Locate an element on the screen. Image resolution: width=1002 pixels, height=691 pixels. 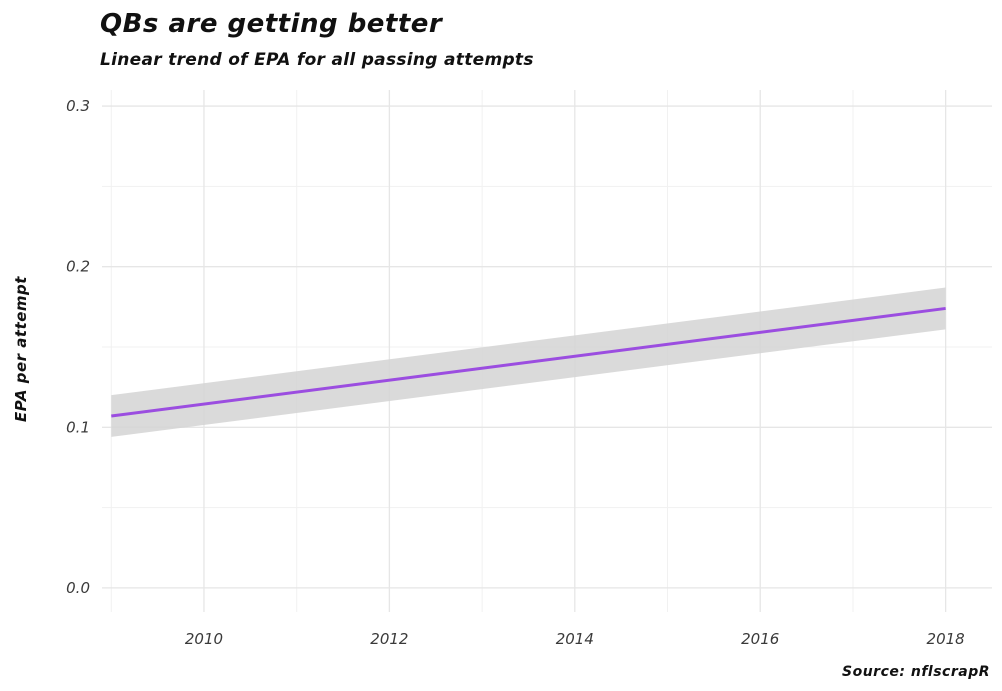
x-tick-label: 2014 is located at coordinates (575, 639).